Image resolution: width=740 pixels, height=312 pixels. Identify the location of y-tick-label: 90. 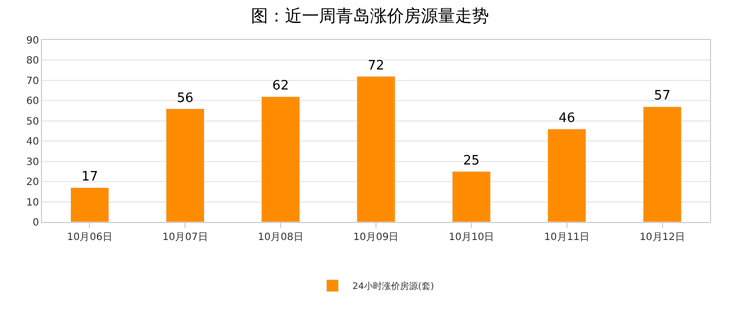
(32, 41).